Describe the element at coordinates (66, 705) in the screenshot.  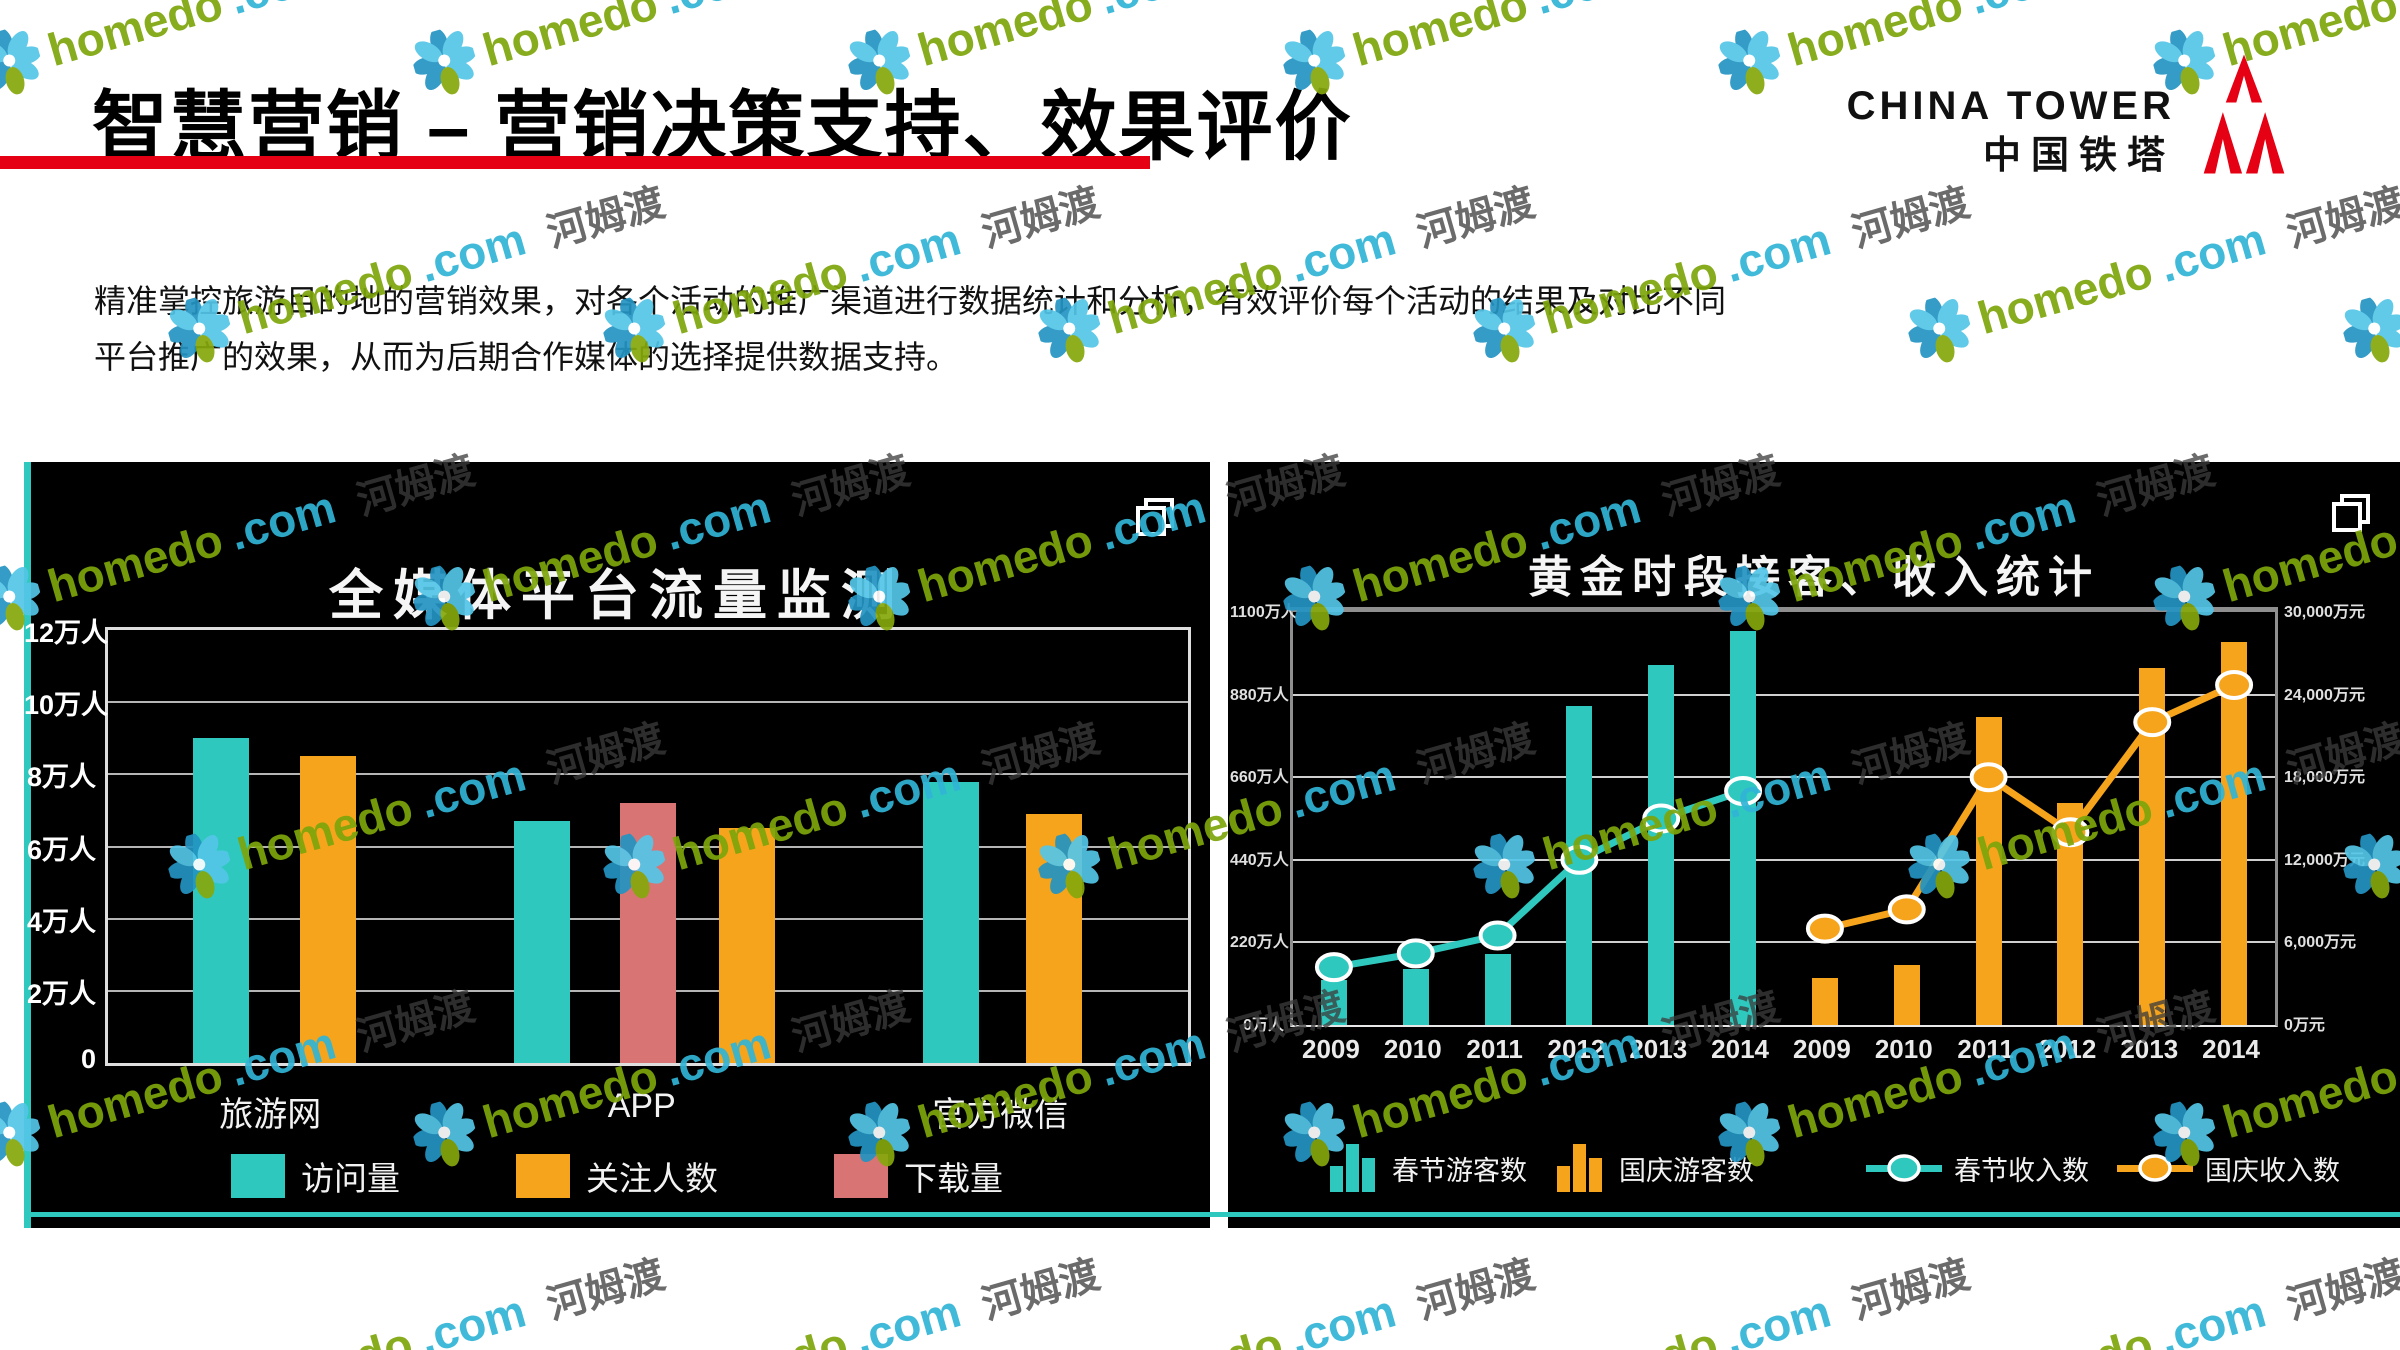
I see `y-axis-tick-label: 10万人` at that location.